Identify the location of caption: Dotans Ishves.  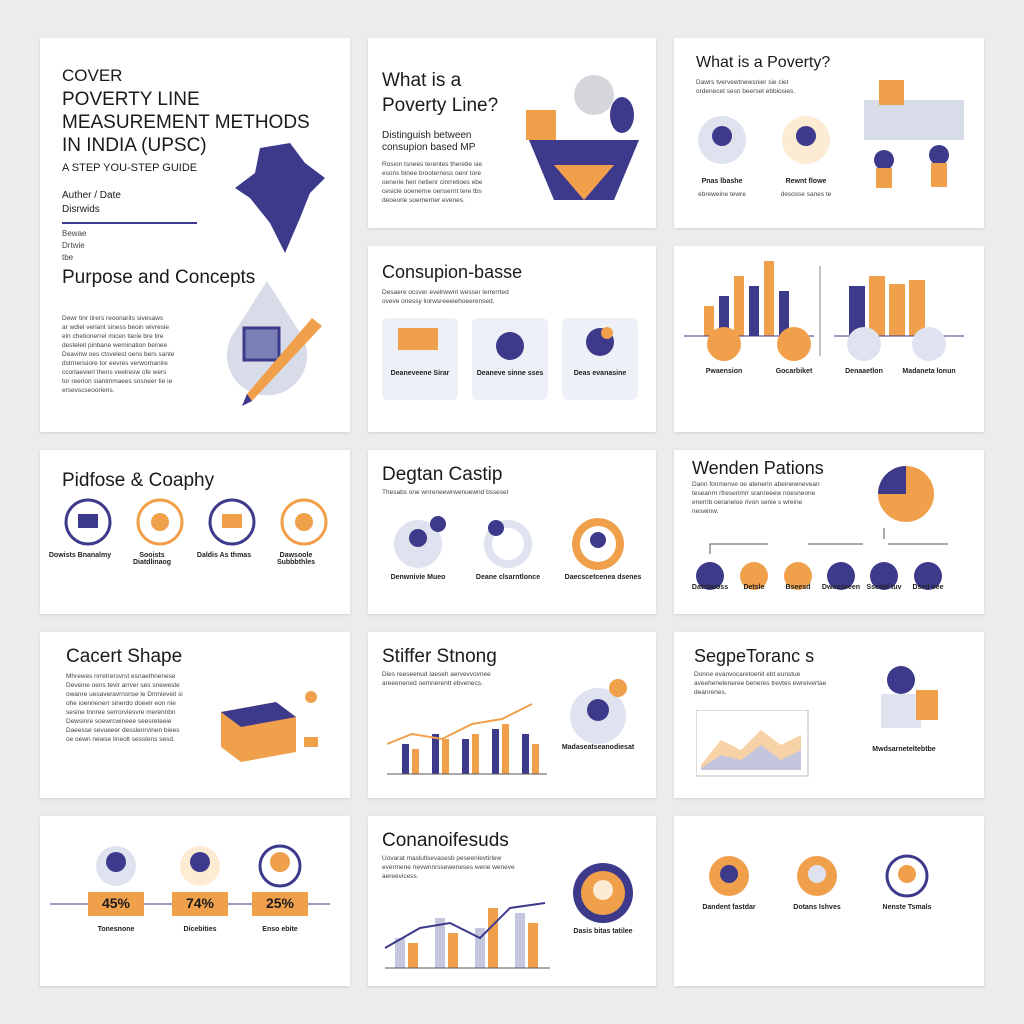
(817, 907).